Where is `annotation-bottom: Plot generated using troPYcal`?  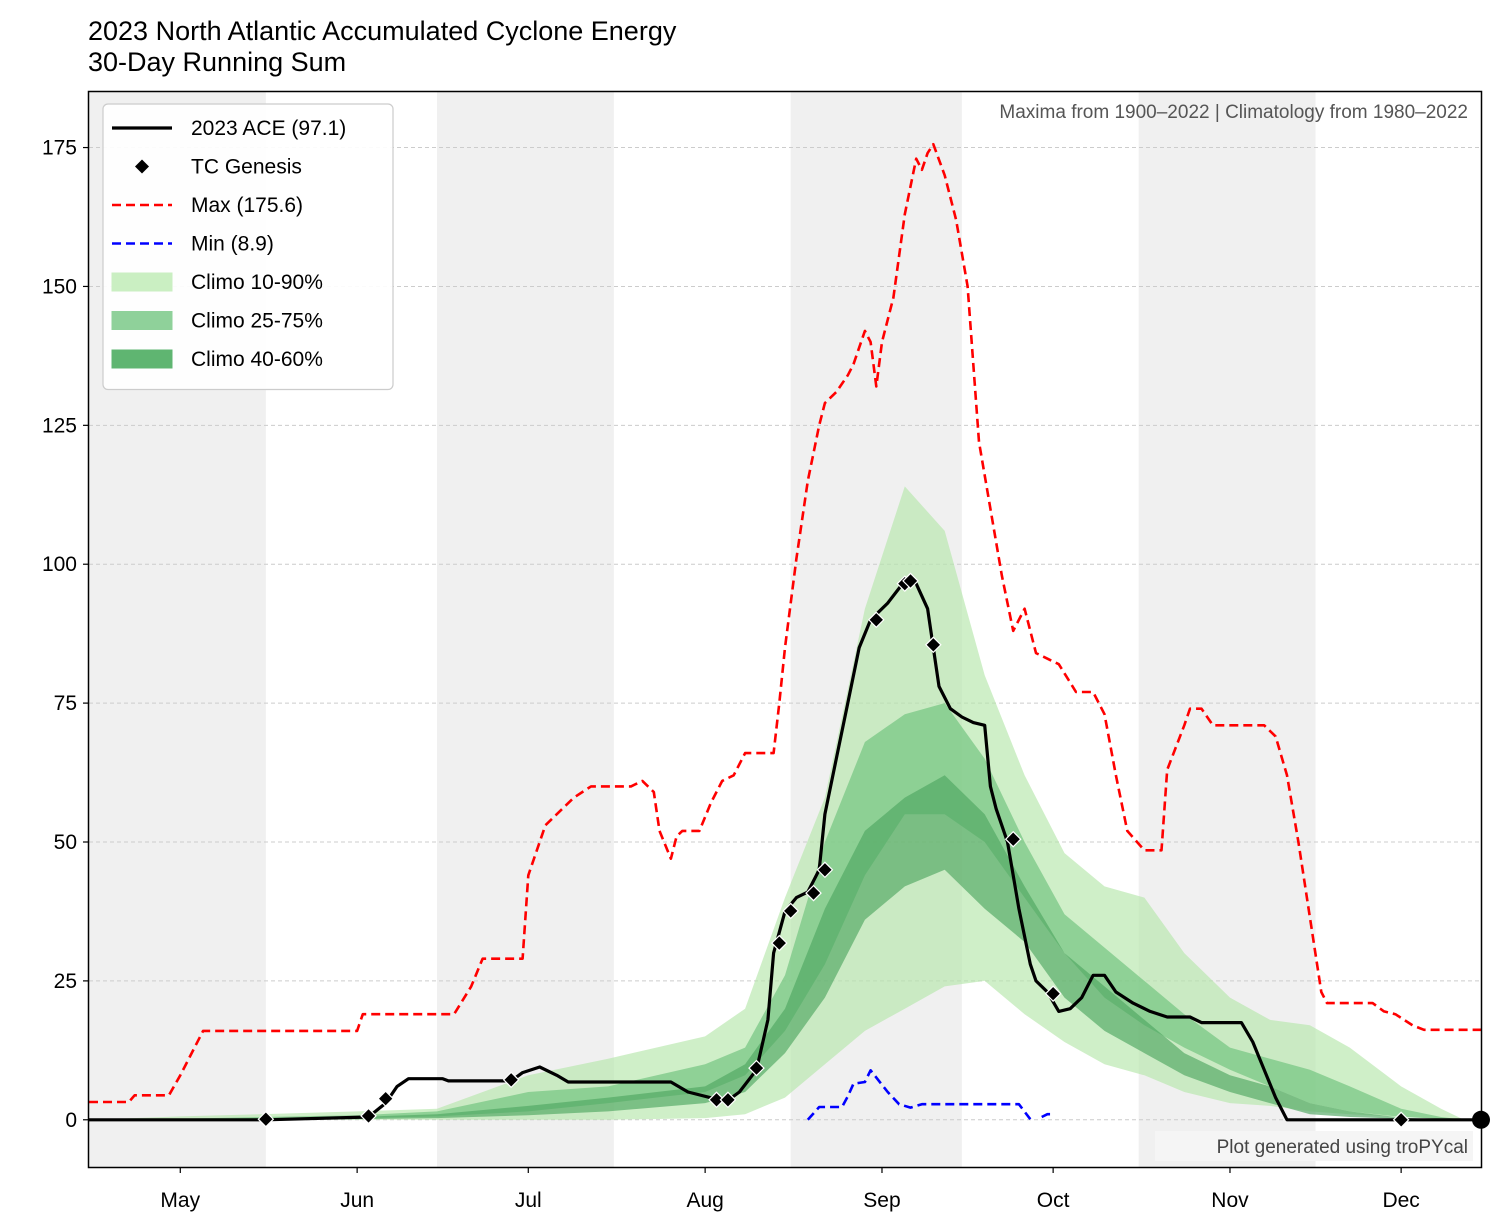 annotation-bottom: Plot generated using troPYcal is located at coordinates (1342, 1147).